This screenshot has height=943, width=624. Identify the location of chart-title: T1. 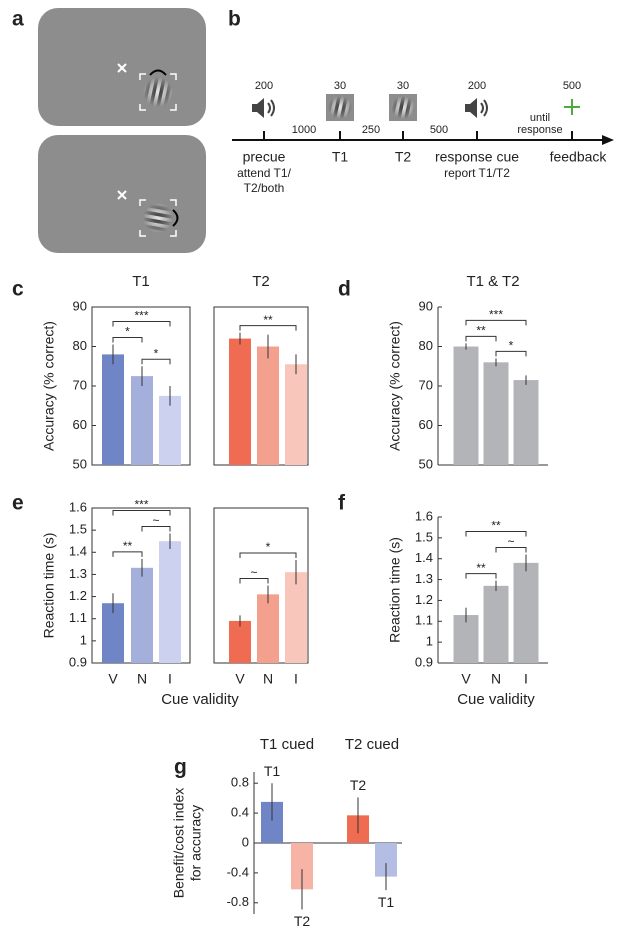
(141, 281).